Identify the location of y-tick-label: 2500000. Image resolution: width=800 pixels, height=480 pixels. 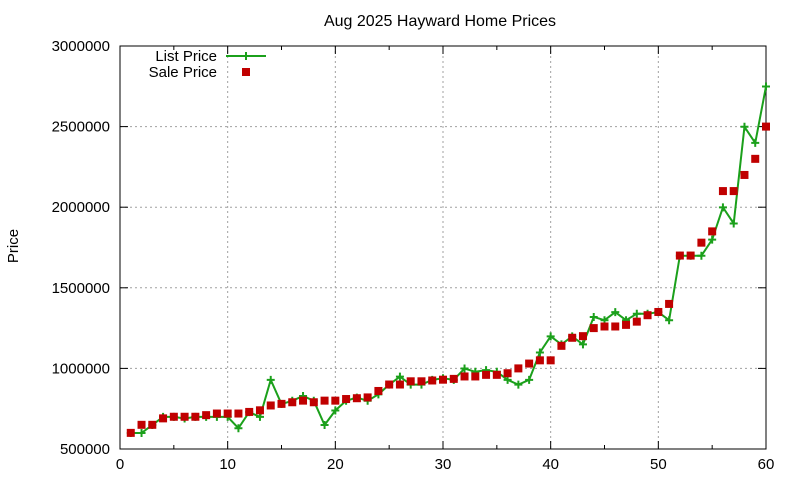
(81, 127).